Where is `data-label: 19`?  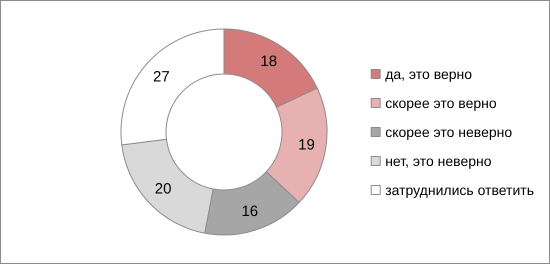 data-label: 19 is located at coordinates (306, 145).